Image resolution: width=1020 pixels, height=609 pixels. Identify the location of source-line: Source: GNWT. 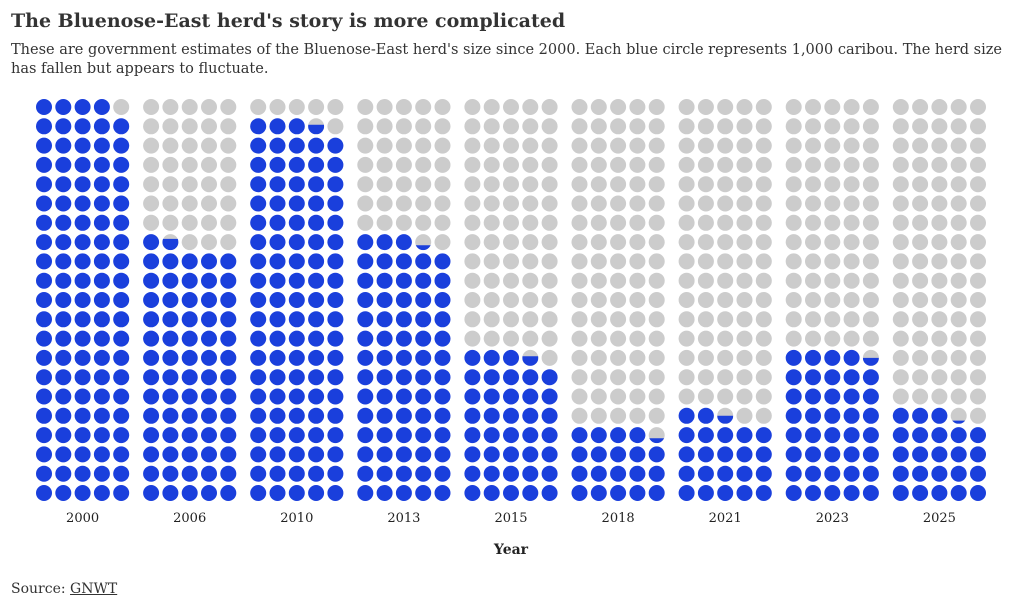
(64, 589).